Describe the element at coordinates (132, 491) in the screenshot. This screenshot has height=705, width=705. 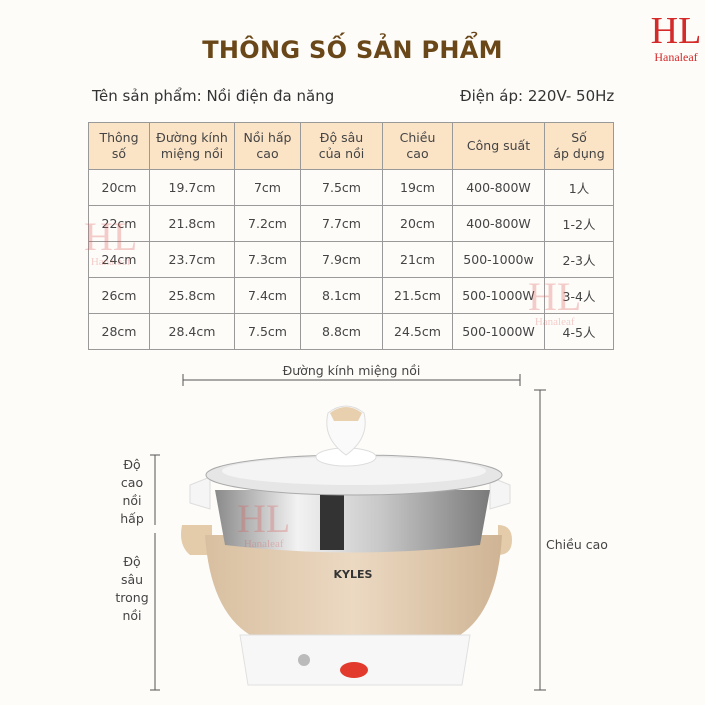
I see `steamer-height-label: Độ cao nồi hấp` at that location.